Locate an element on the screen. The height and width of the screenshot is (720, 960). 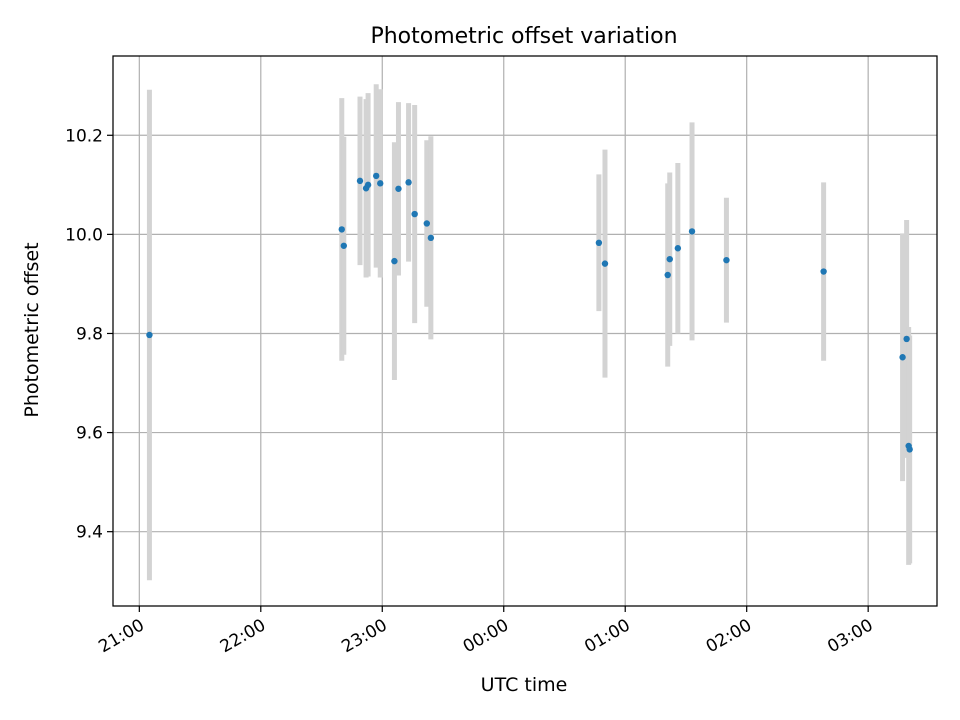
y-tick-label: 10.2 is located at coordinates (84, 136).